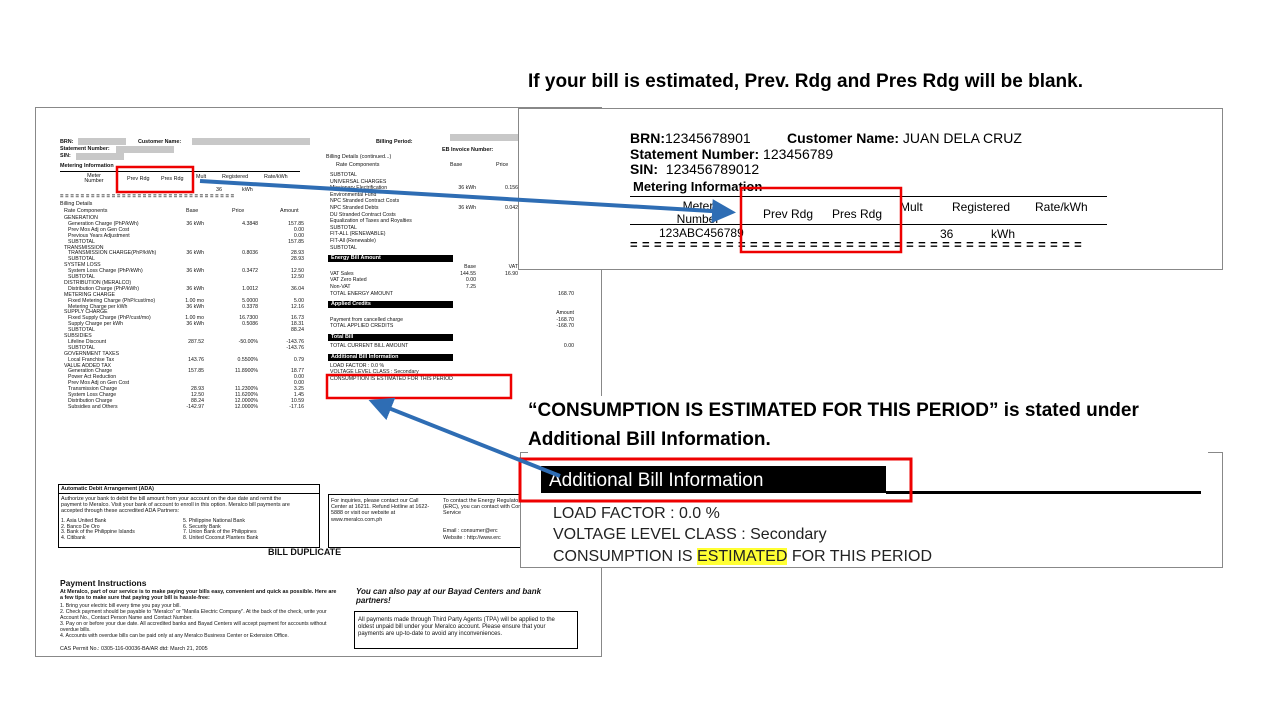  Describe the element at coordinates (361, 293) in the screenshot. I see `cell: TOTAL ENERGY AMOUNT` at that location.